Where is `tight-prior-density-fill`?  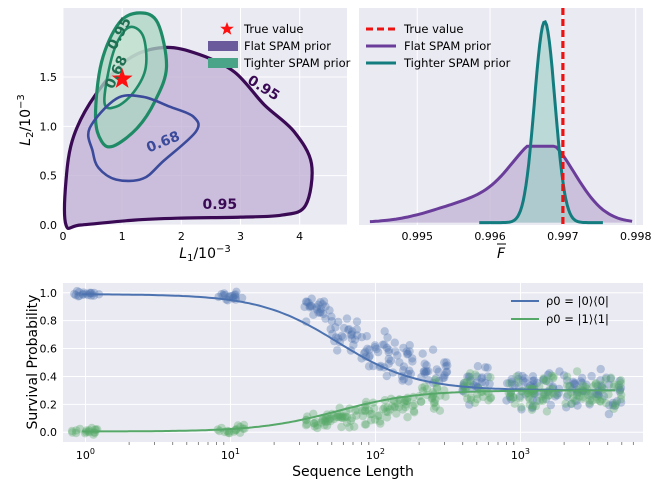
tight-prior-density-fill is located at coordinates (541, 122).